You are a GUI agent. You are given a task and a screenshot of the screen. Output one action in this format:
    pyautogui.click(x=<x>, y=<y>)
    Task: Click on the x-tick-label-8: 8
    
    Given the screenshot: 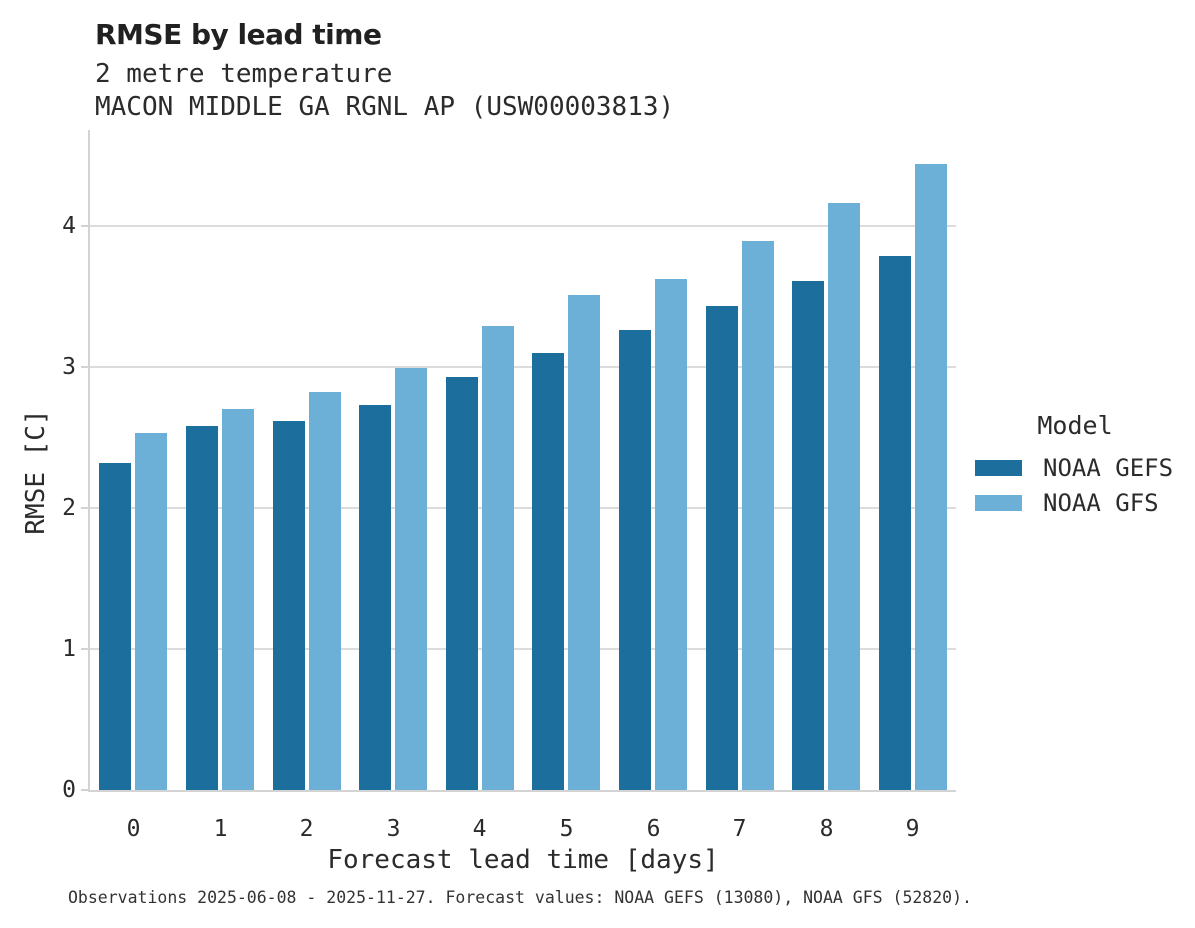 What is the action you would take?
    pyautogui.click(x=826, y=829)
    